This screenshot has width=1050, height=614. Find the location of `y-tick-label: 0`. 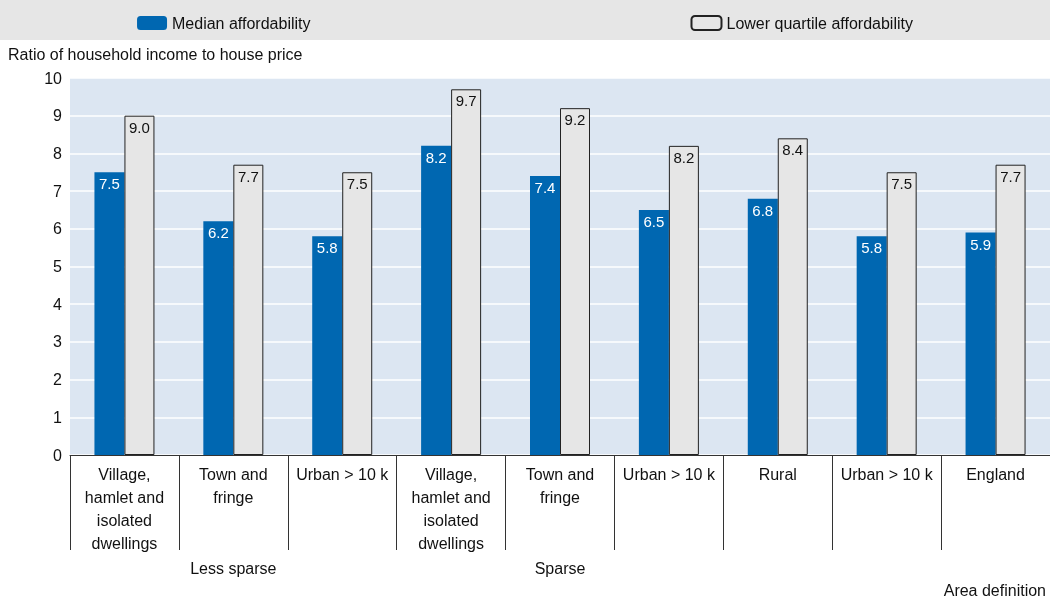

y-tick-label: 0 is located at coordinates (58, 455).